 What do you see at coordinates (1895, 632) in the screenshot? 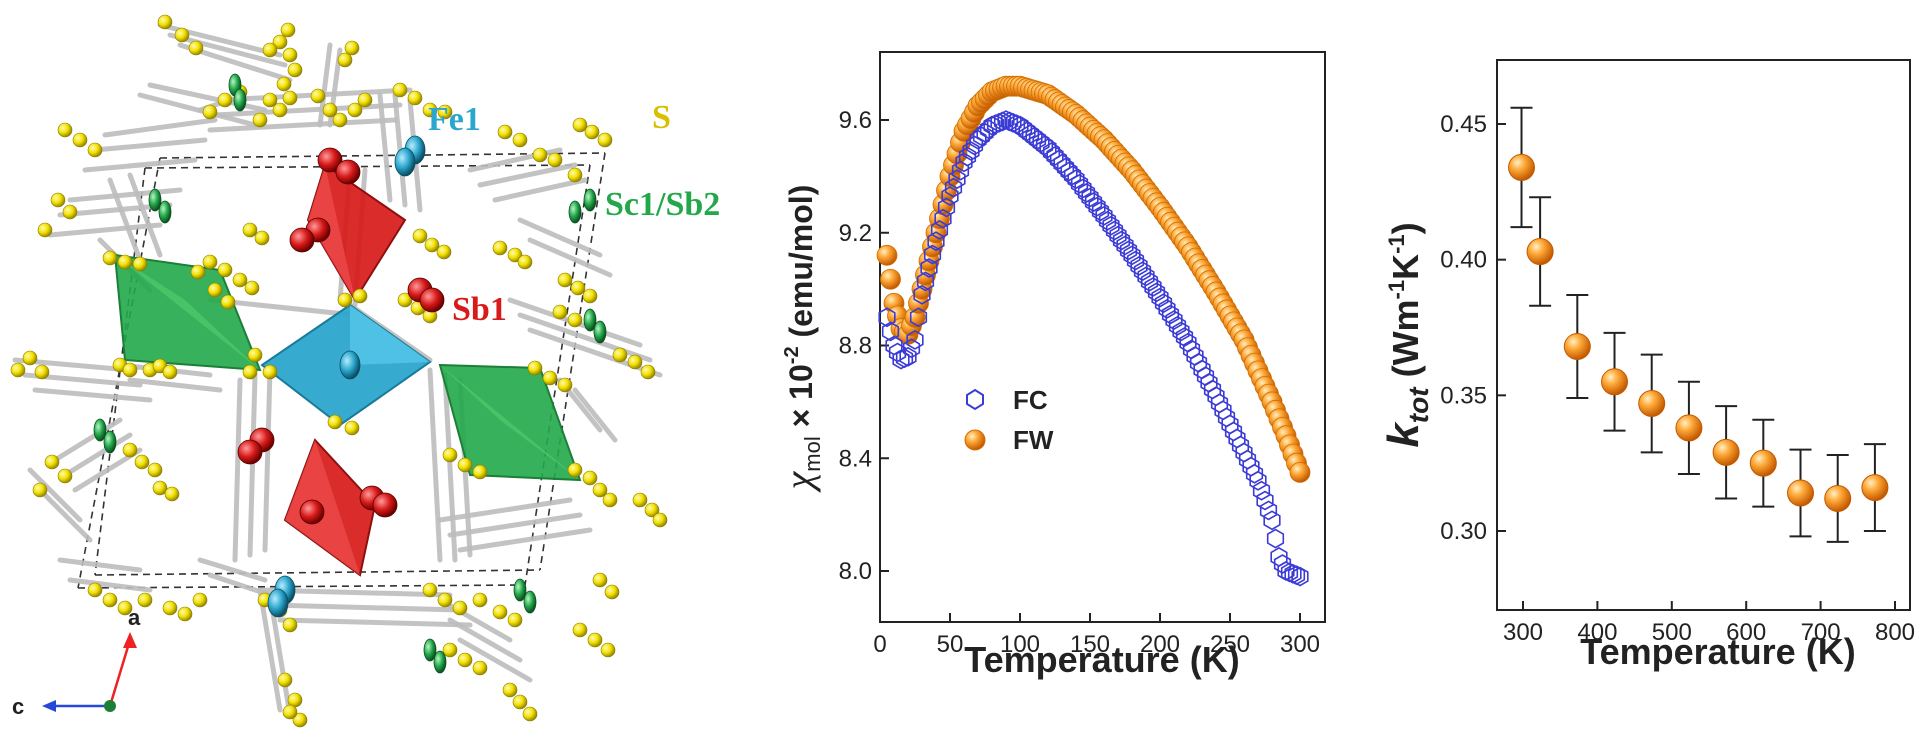
I see `chart2-x-tick-label: 800` at bounding box center [1895, 632].